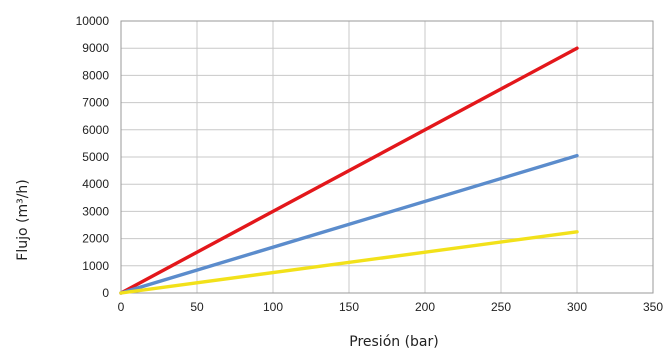 This screenshot has height=352, width=667. What do you see at coordinates (23, 219) in the screenshot?
I see `y-axis-title: Flujo (m³/h)` at bounding box center [23, 219].